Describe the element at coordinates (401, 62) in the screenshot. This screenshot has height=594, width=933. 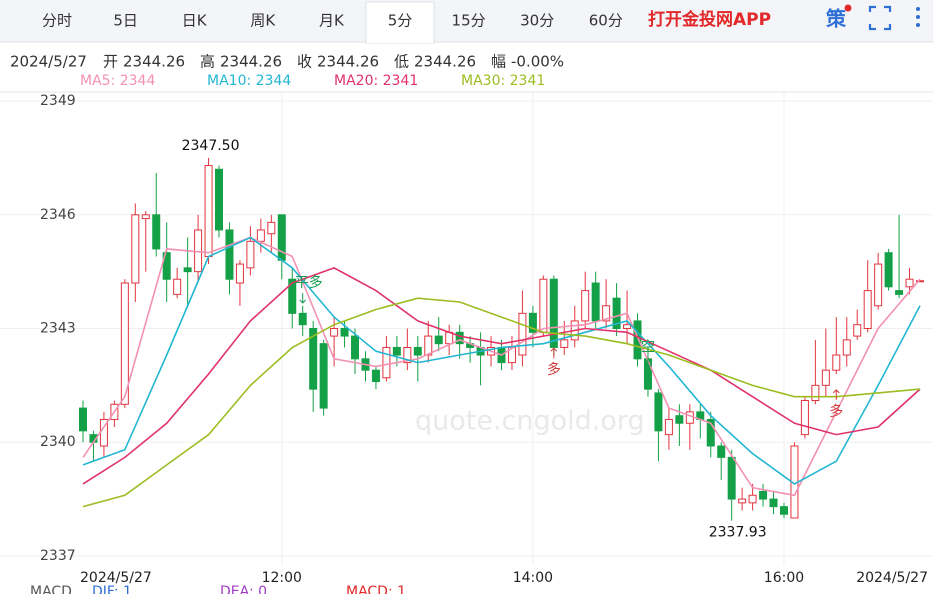
I see `info-label: 低` at that location.